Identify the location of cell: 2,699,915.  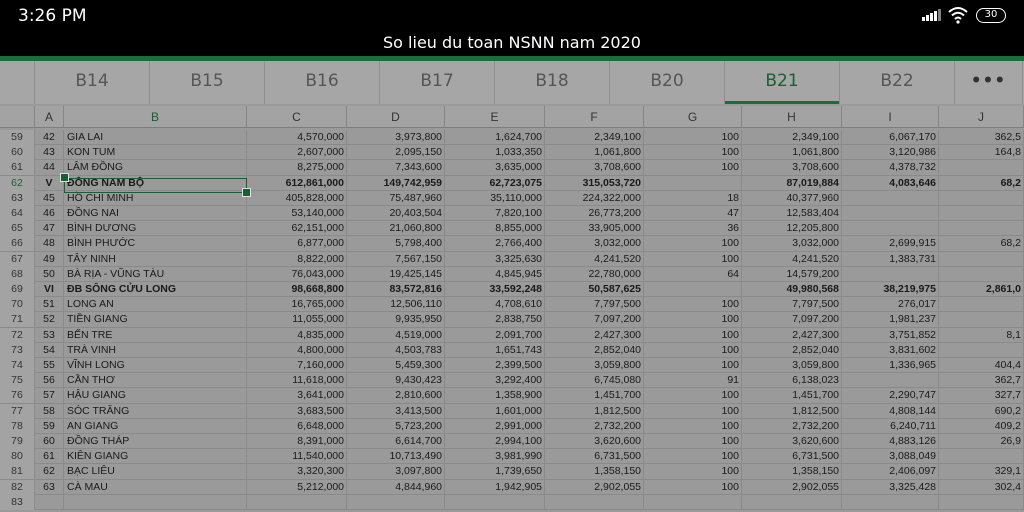
(890, 244).